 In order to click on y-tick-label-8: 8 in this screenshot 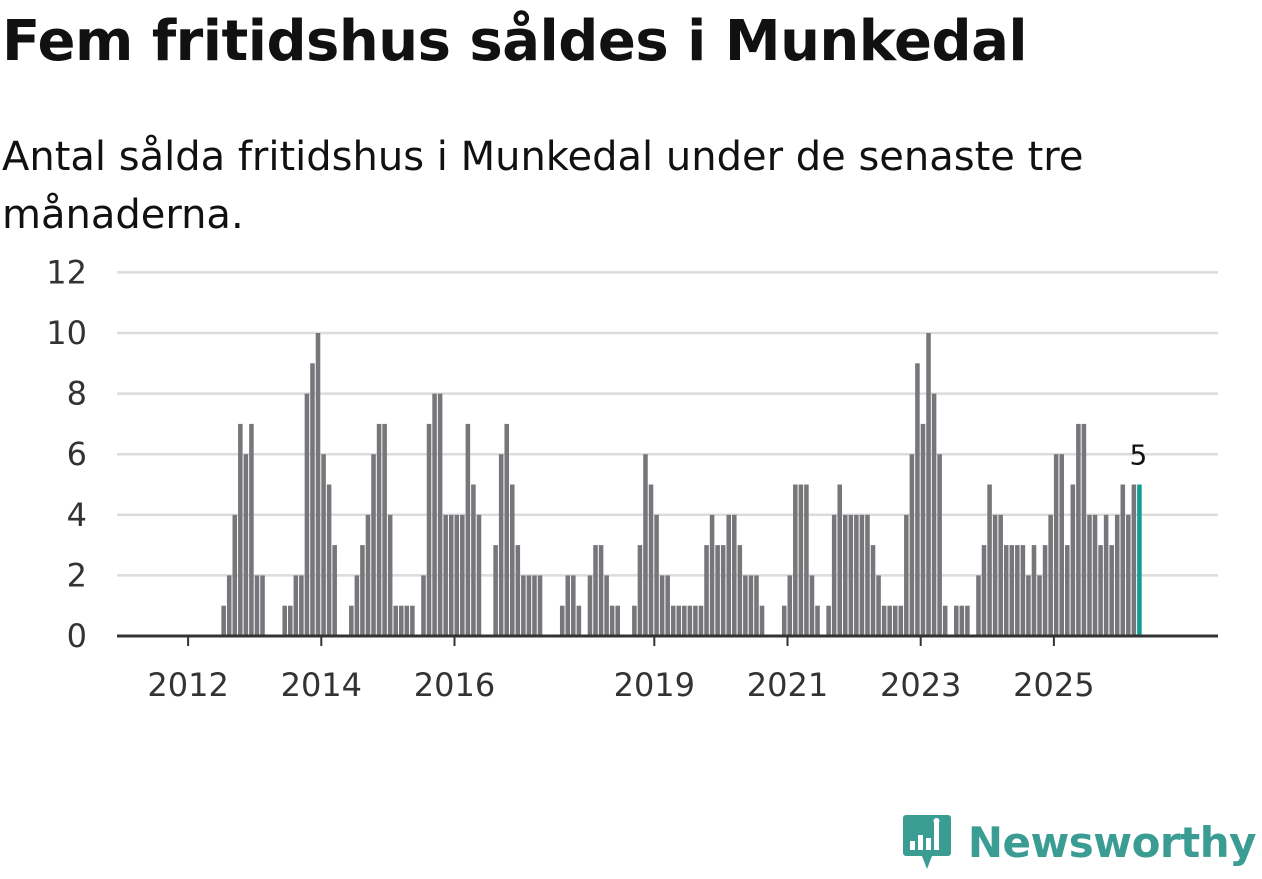, I will do `click(77, 394)`.